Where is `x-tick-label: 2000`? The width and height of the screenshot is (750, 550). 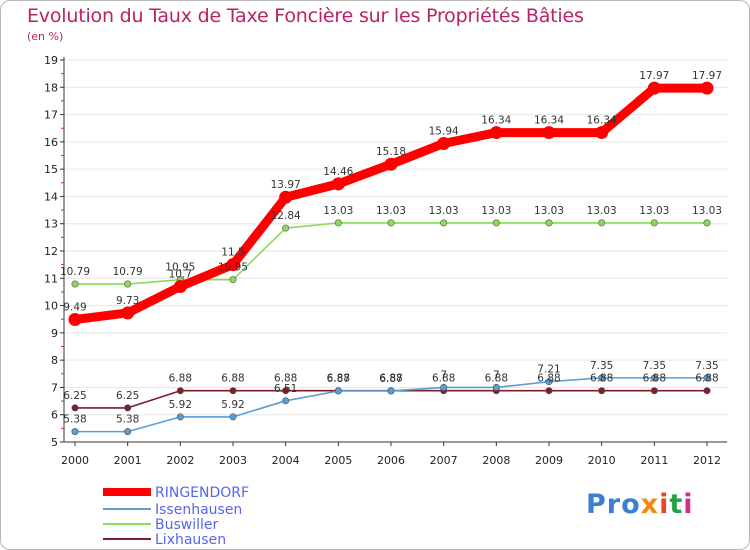
x-tick-label: 2000 is located at coordinates (75, 460).